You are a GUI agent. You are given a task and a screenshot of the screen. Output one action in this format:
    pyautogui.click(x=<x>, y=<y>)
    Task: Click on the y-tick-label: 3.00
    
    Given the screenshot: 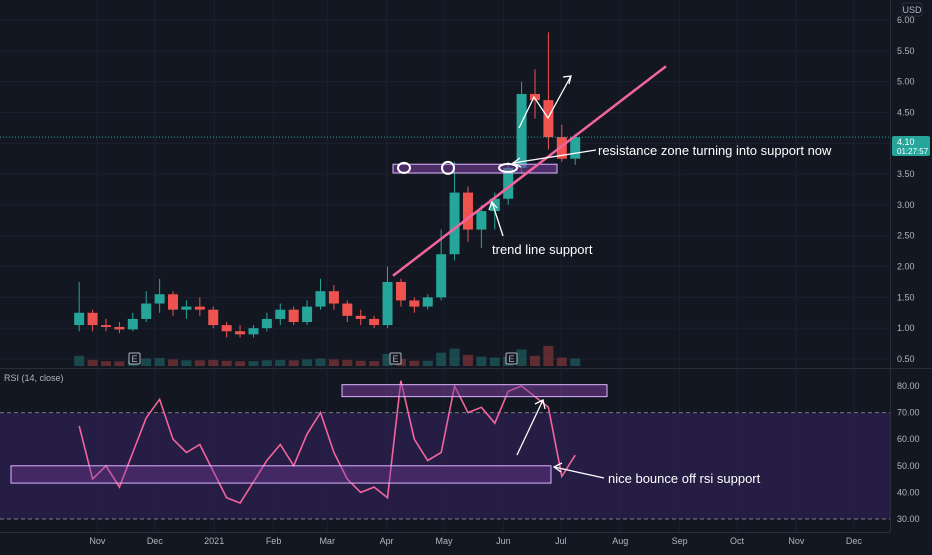 What is the action you would take?
    pyautogui.click(x=906, y=205)
    